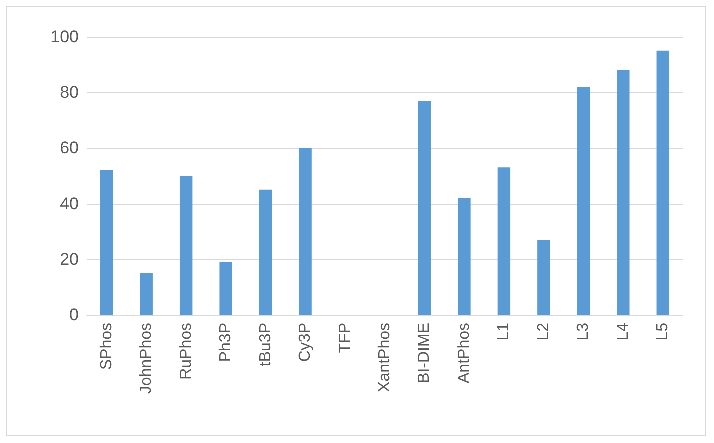 The width and height of the screenshot is (714, 443). What do you see at coordinates (69, 148) in the screenshot?
I see `y-tick-label: 60` at bounding box center [69, 148].